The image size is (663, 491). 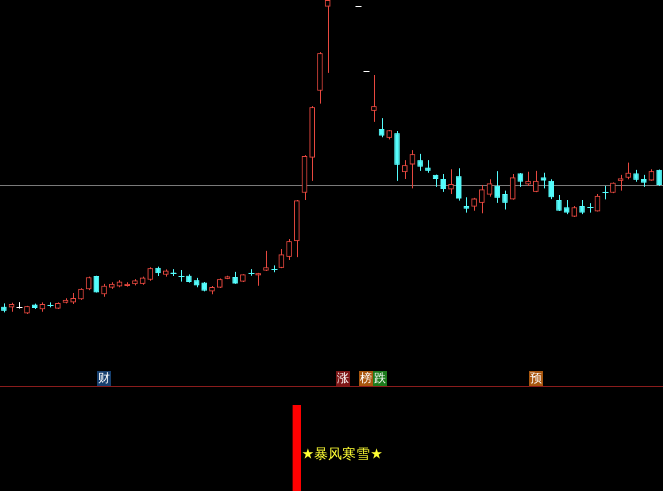 I want to click on text: 跌, so click(x=380, y=378).